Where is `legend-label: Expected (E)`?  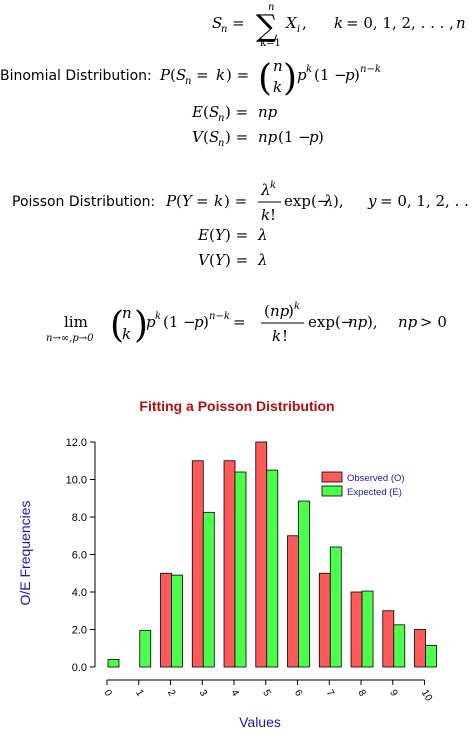 legend-label: Expected (E) is located at coordinates (374, 492).